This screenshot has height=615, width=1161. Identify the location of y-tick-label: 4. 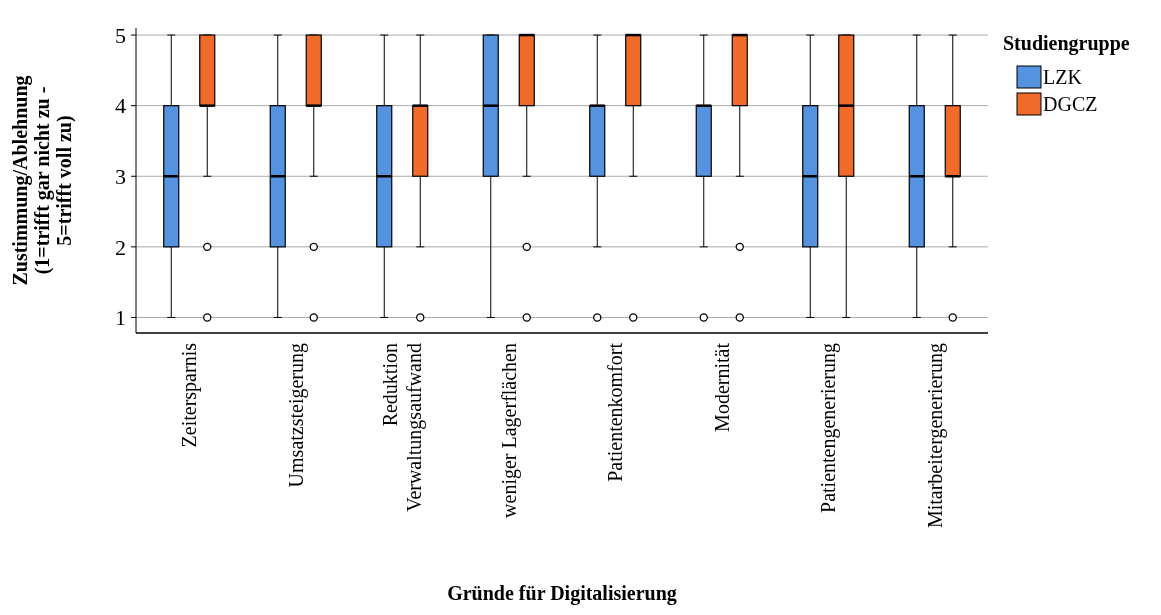
(120, 106).